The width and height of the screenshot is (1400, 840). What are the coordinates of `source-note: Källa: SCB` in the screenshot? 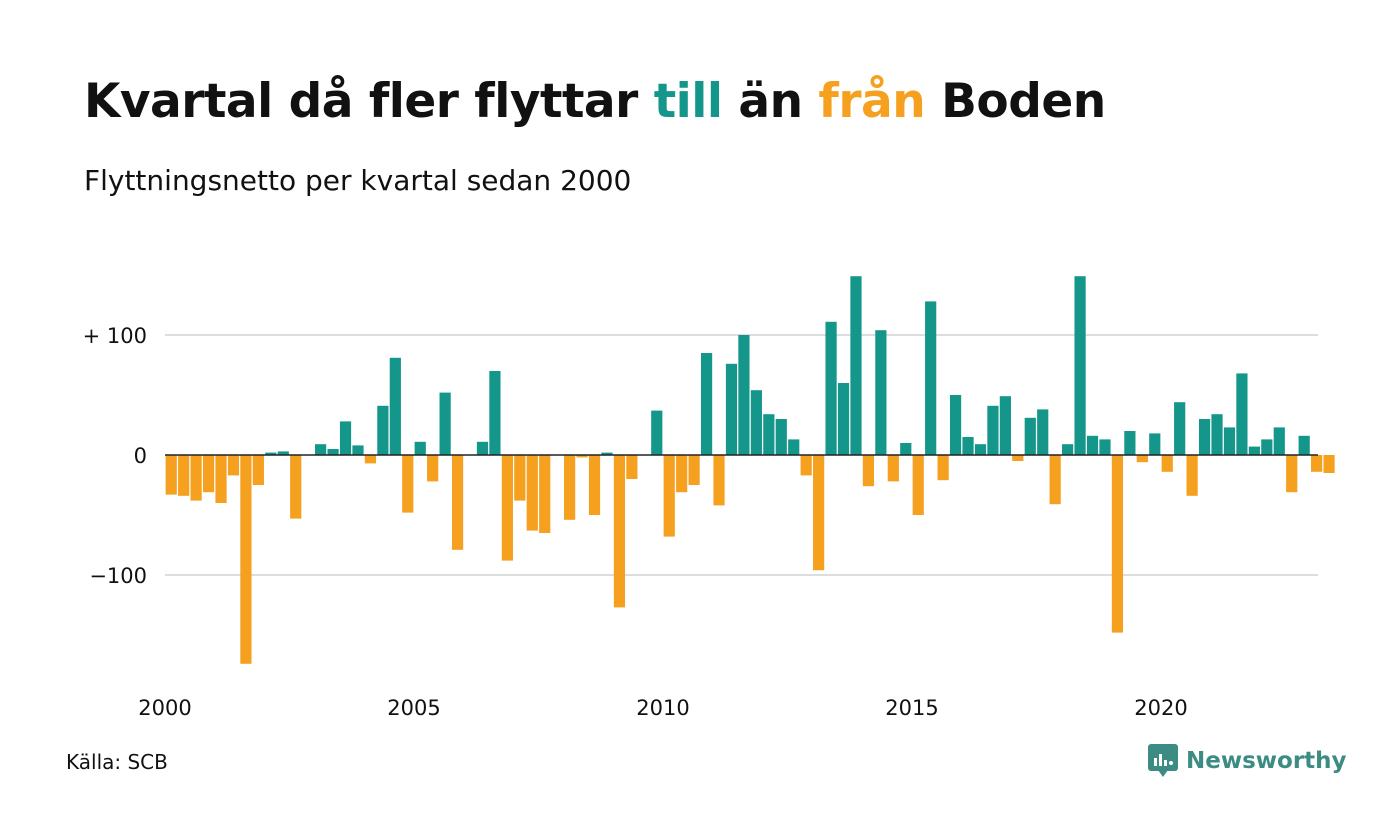 It's located at (117, 762).